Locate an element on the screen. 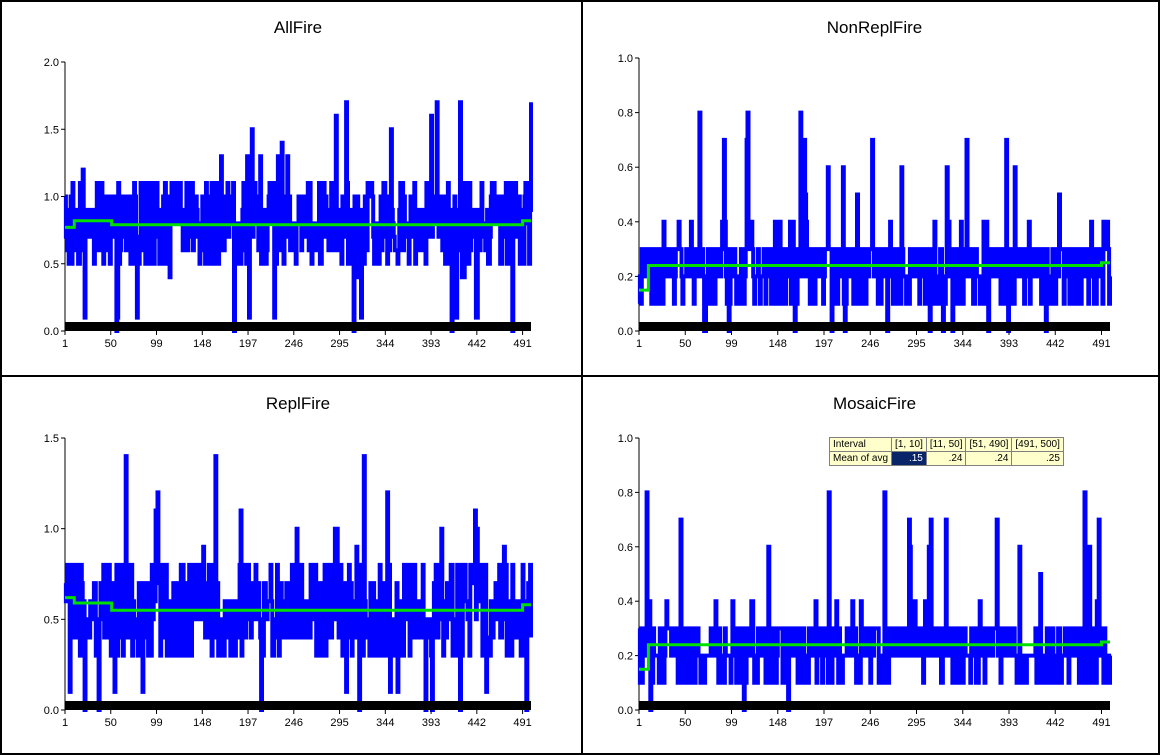  table-column-header: [491, 500] is located at coordinates (1037, 444).